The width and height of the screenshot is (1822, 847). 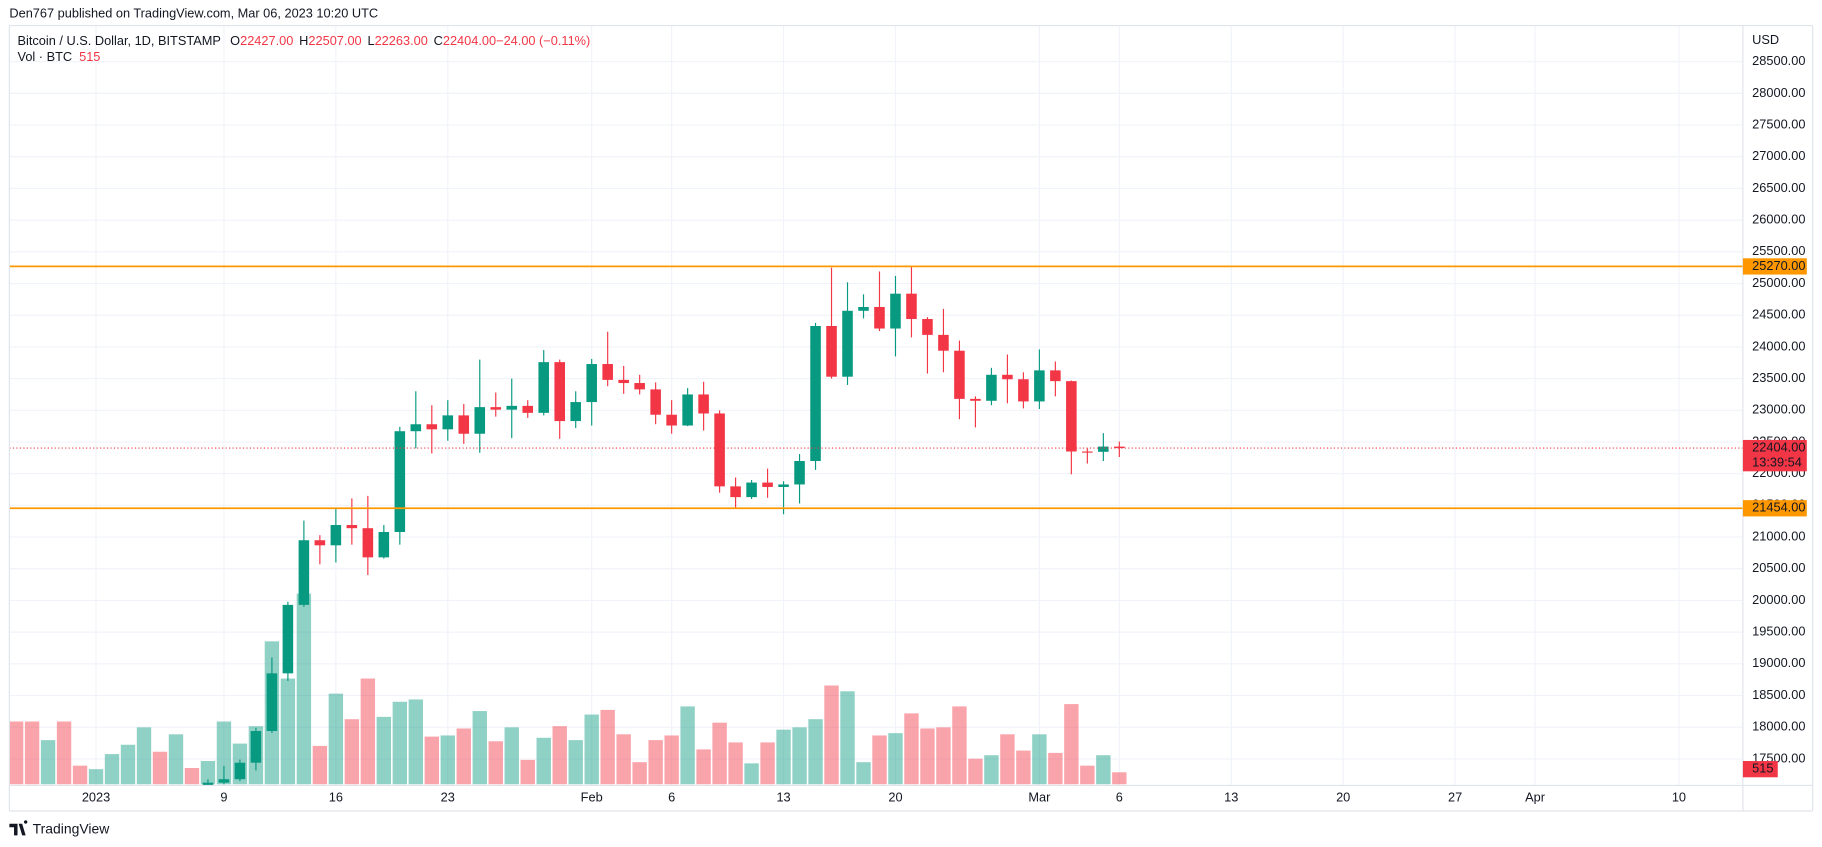 What do you see at coordinates (1778, 694) in the screenshot?
I see `y-tick-label: 18500.00` at bounding box center [1778, 694].